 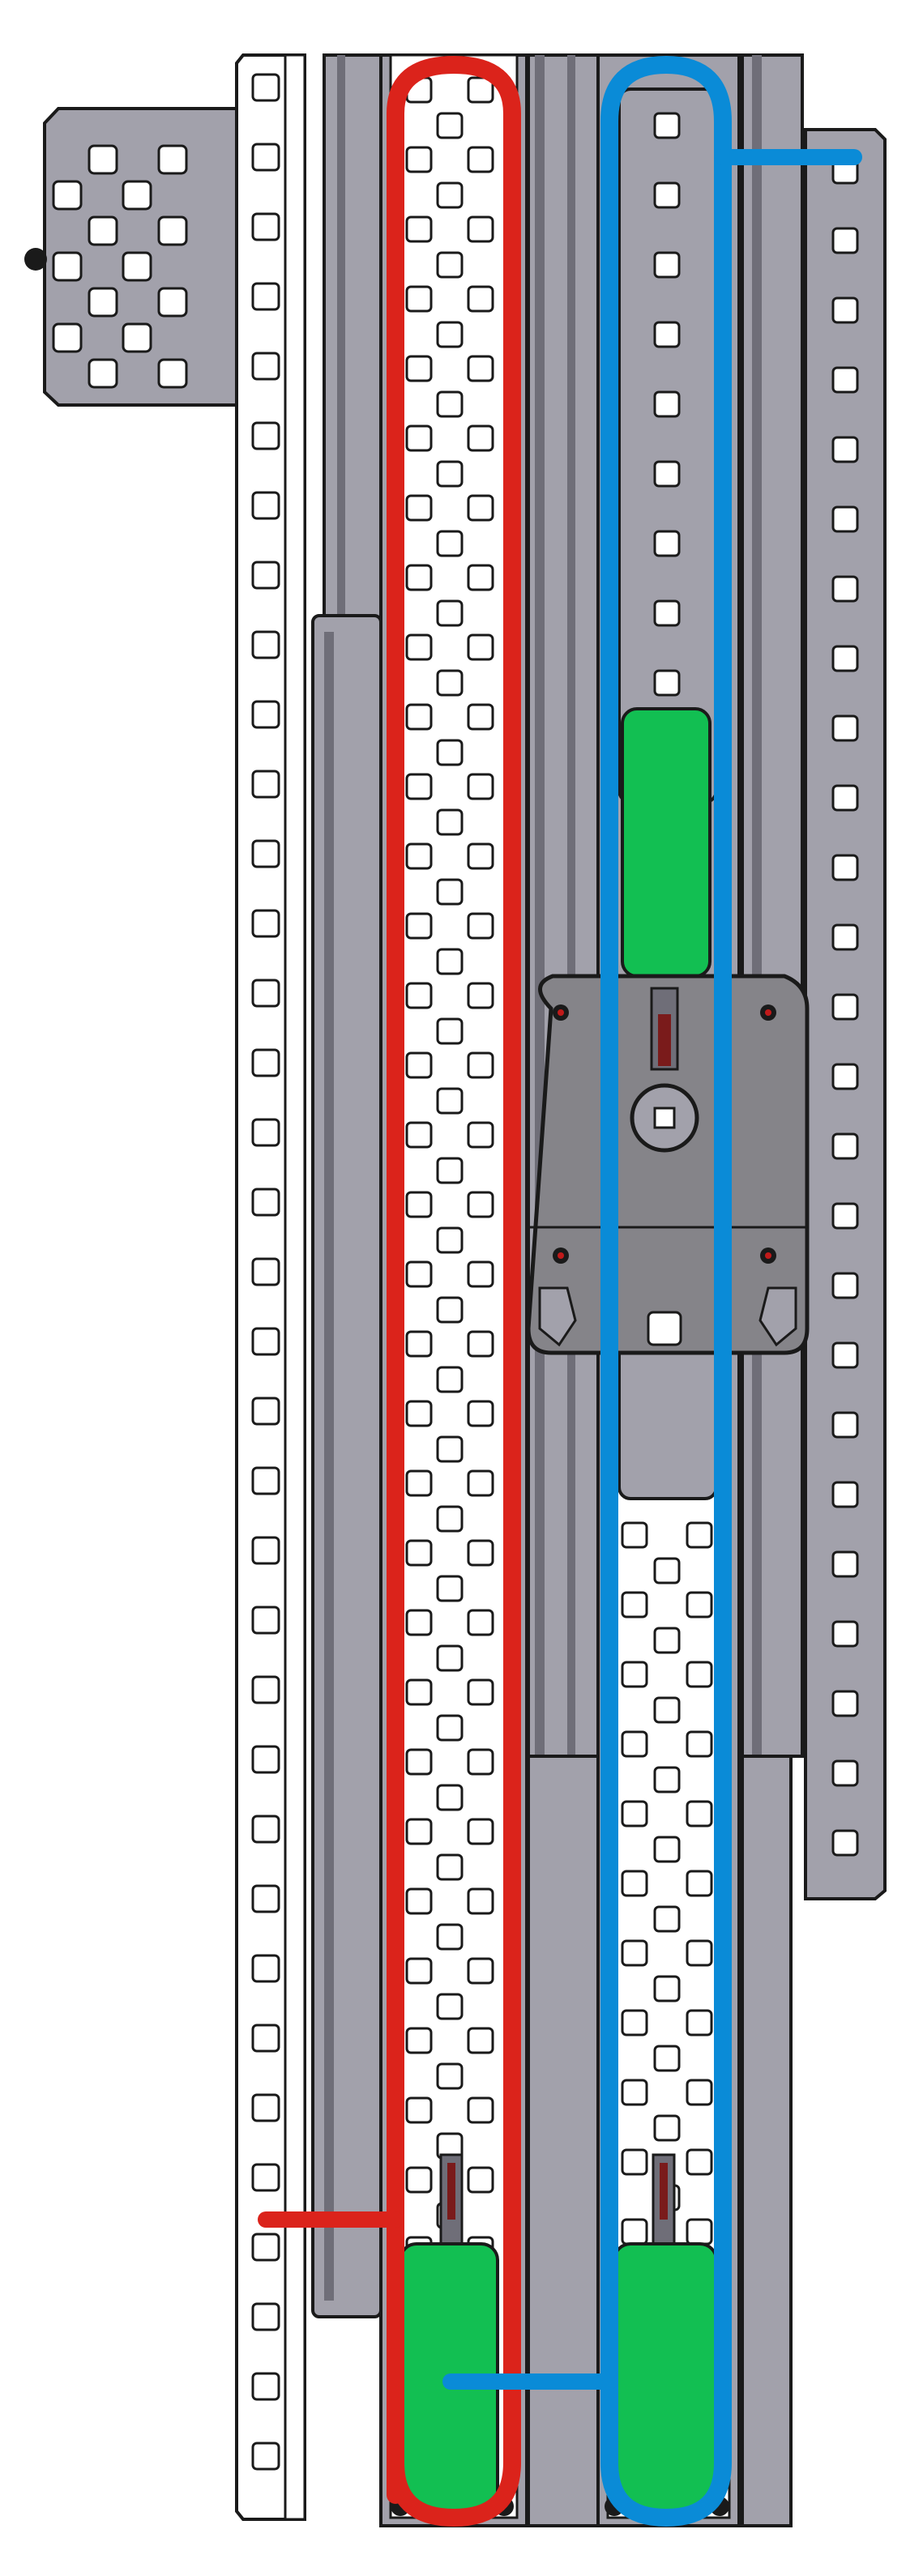 What do you see at coordinates (134, 257) in the screenshot?
I see `left-gusset-plate` at bounding box center [134, 257].